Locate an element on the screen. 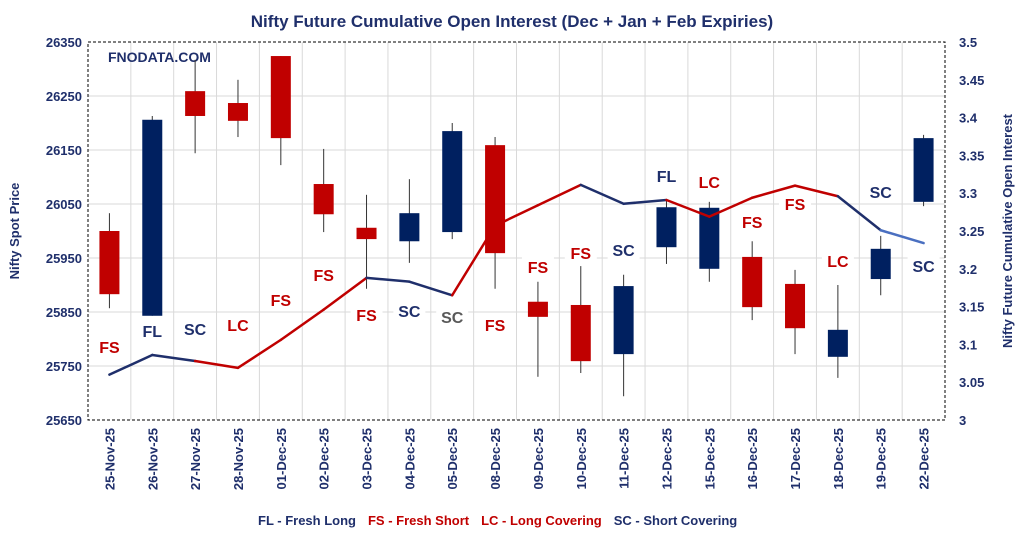 Image resolution: width=1024 pixels, height=537 pixels. legend-item-sc: SC - Short Covering is located at coordinates (676, 520).